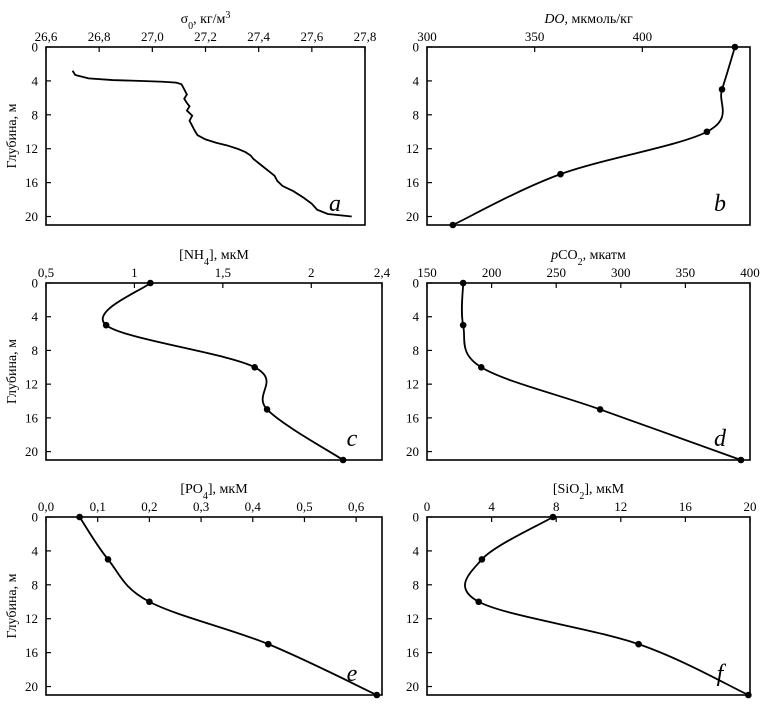 The image size is (768, 707). Describe the element at coordinates (588, 19) in the screenshot. I see `panel-b-title: DO, мкмоль/кг` at that location.